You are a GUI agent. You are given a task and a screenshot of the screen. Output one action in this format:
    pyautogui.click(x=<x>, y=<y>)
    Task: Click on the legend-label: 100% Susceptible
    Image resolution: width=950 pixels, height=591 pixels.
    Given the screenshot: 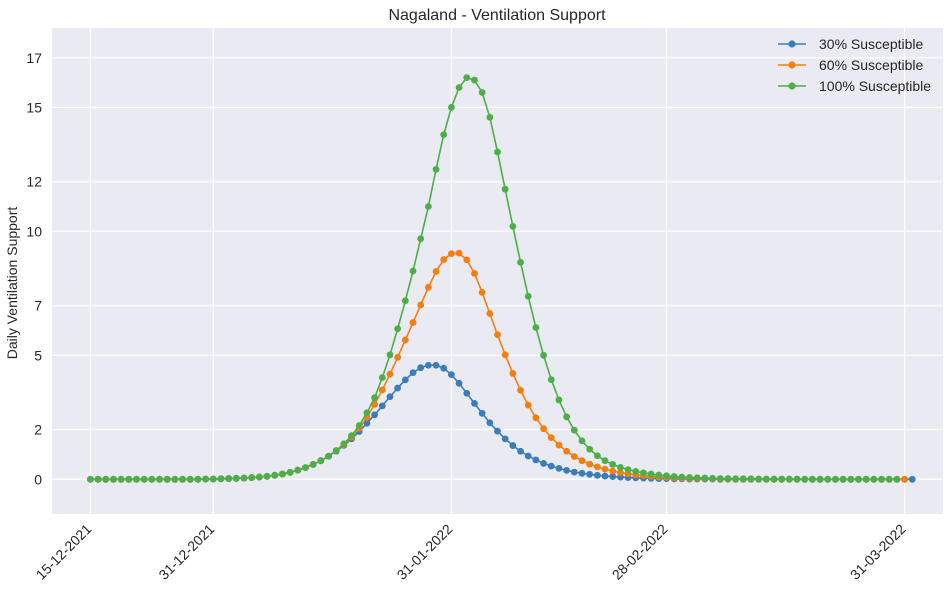 What is the action you would take?
    pyautogui.click(x=875, y=86)
    